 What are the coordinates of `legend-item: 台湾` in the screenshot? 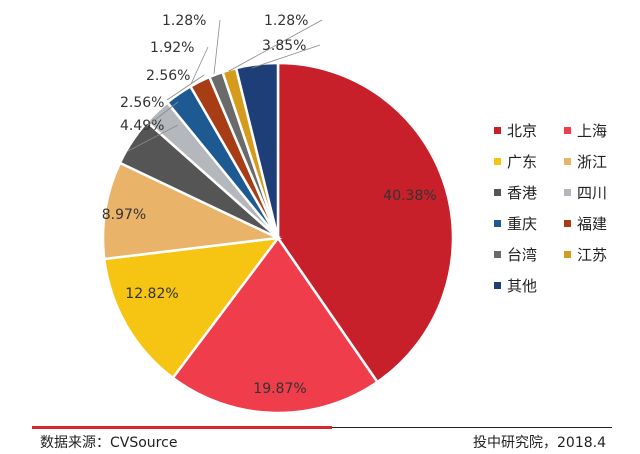 It's located at (529, 255).